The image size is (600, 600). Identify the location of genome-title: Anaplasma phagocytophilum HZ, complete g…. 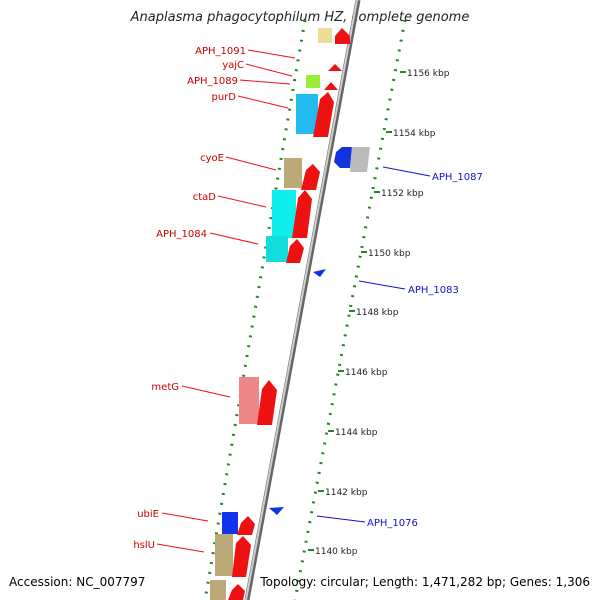
(300, 17).